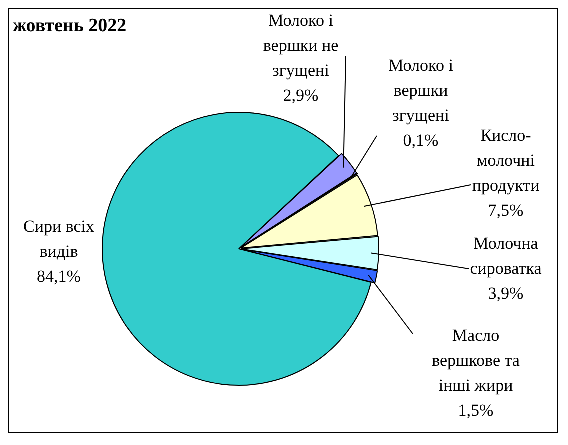 Image resolution: width=568 pixels, height=445 pixels. Describe the element at coordinates (506, 293) in the screenshot. I see `data-label: 3,9%` at that location.